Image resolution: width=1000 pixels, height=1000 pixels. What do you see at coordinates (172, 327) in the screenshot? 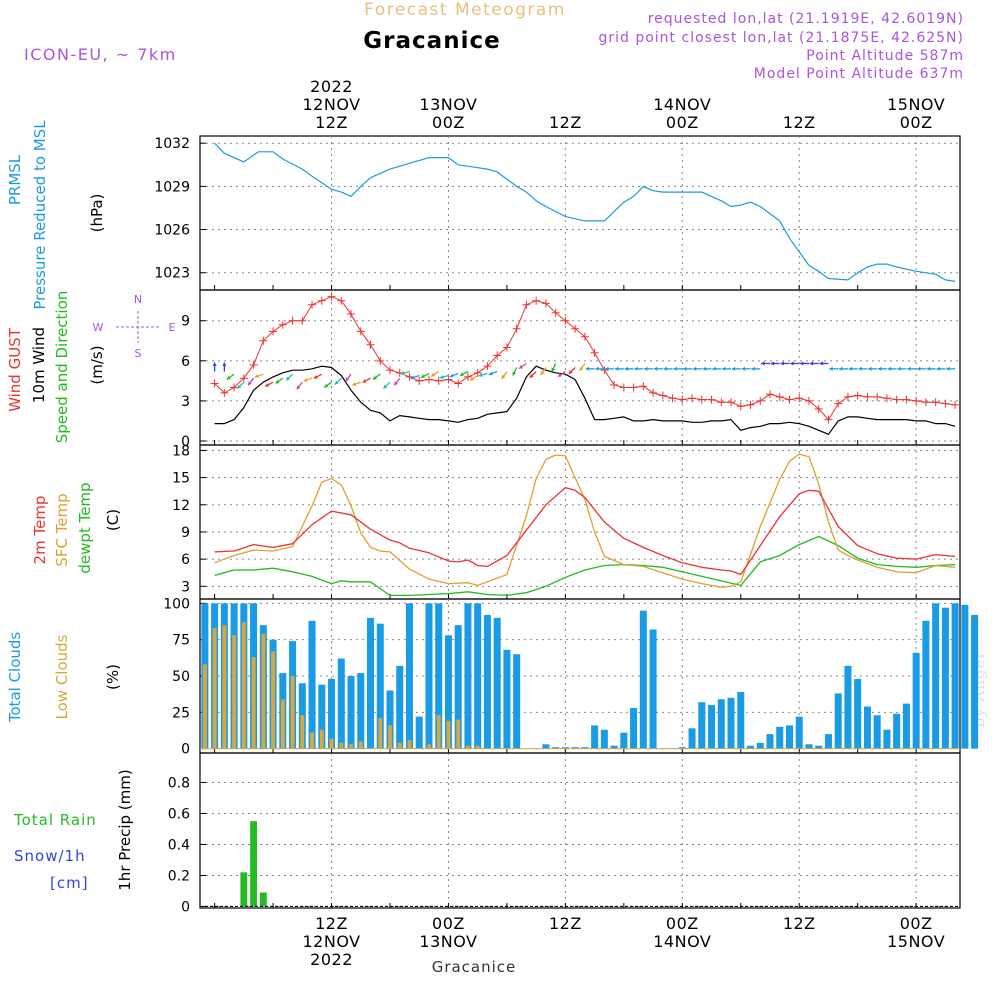
I see `compass-e: E` at bounding box center [172, 327].